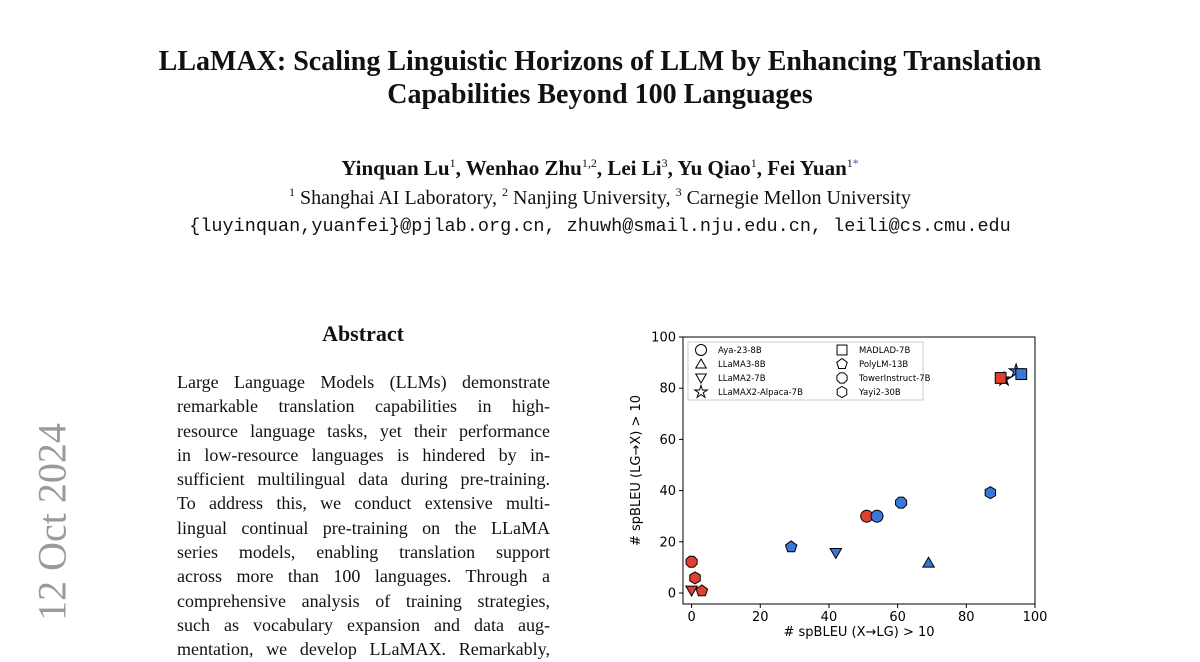 The width and height of the screenshot is (1200, 662). I want to click on abstract-line: Large Language Models (LLMs) demonstrate, so click(363, 382).